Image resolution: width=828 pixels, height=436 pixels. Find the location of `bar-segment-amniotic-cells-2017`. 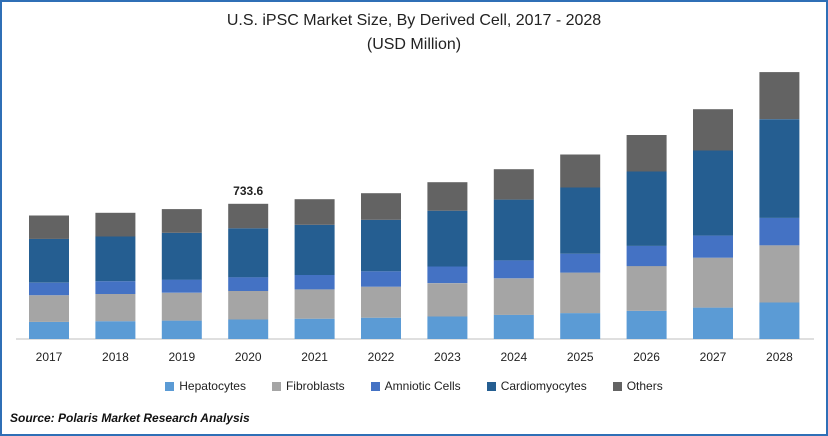

bar-segment-amniotic-cells-2017 is located at coordinates (49, 289).